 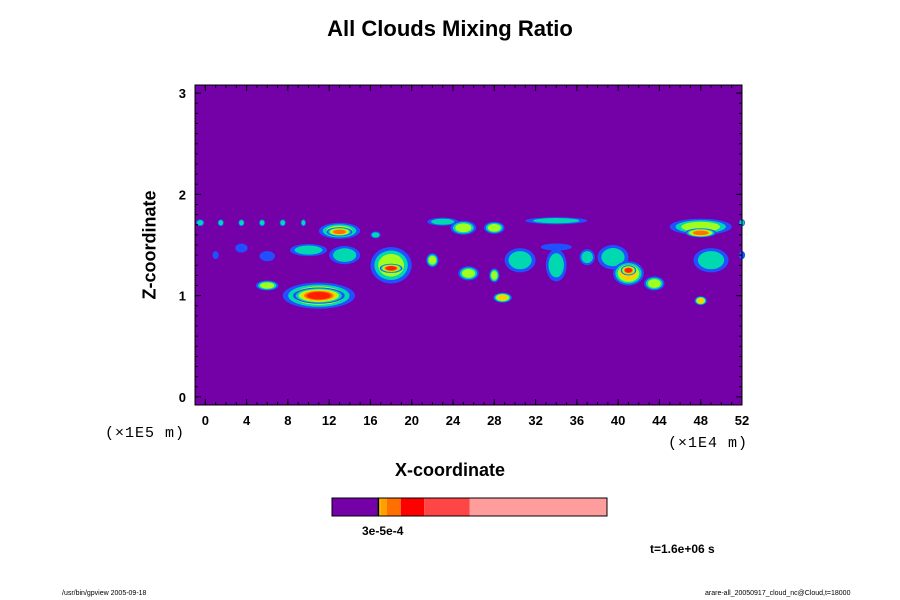 I want to click on x-tick-label: 24, so click(x=453, y=420).